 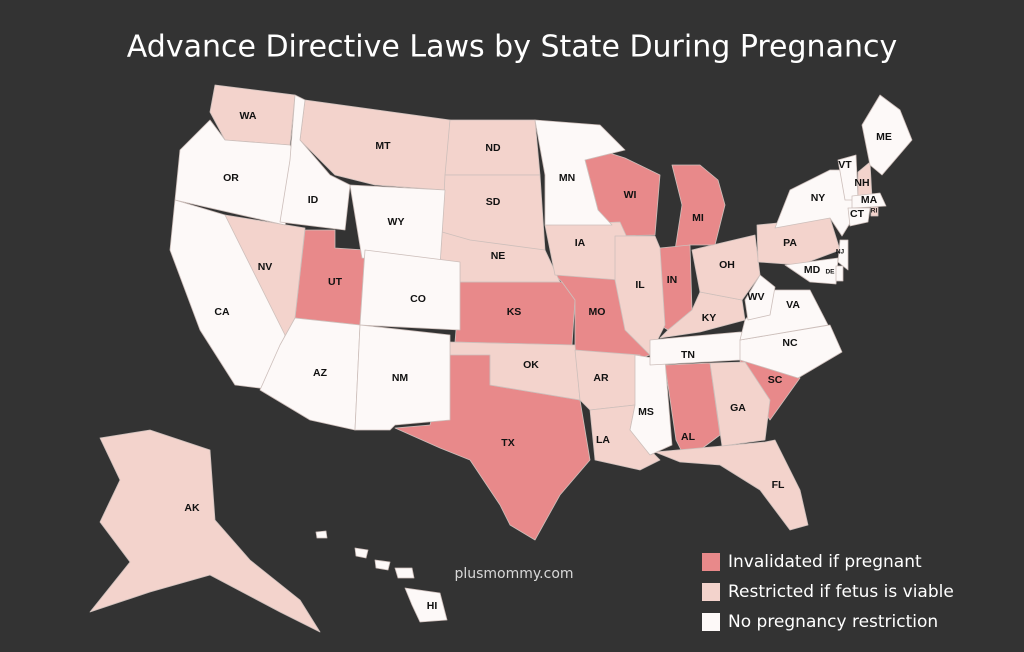 What do you see at coordinates (857, 214) in the screenshot?
I see `state-label: CT` at bounding box center [857, 214].